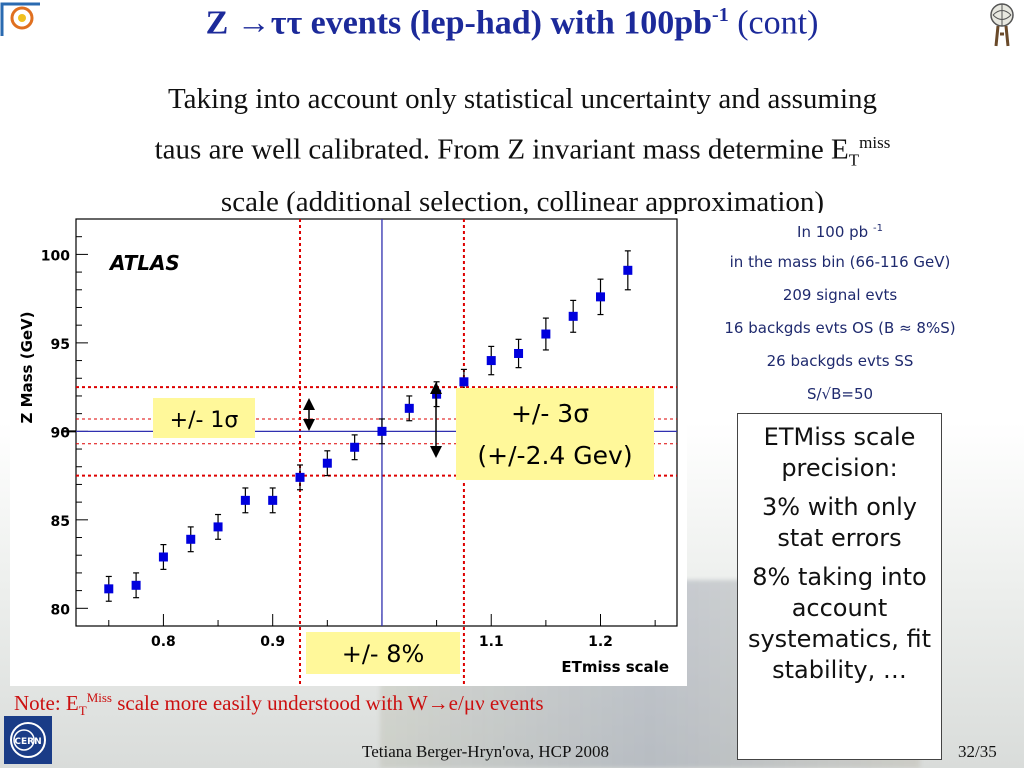  What do you see at coordinates (486, 751) in the screenshot?
I see `footer-author: Tetiana Berger-Hryn'ova, HCP 2008` at bounding box center [486, 751].